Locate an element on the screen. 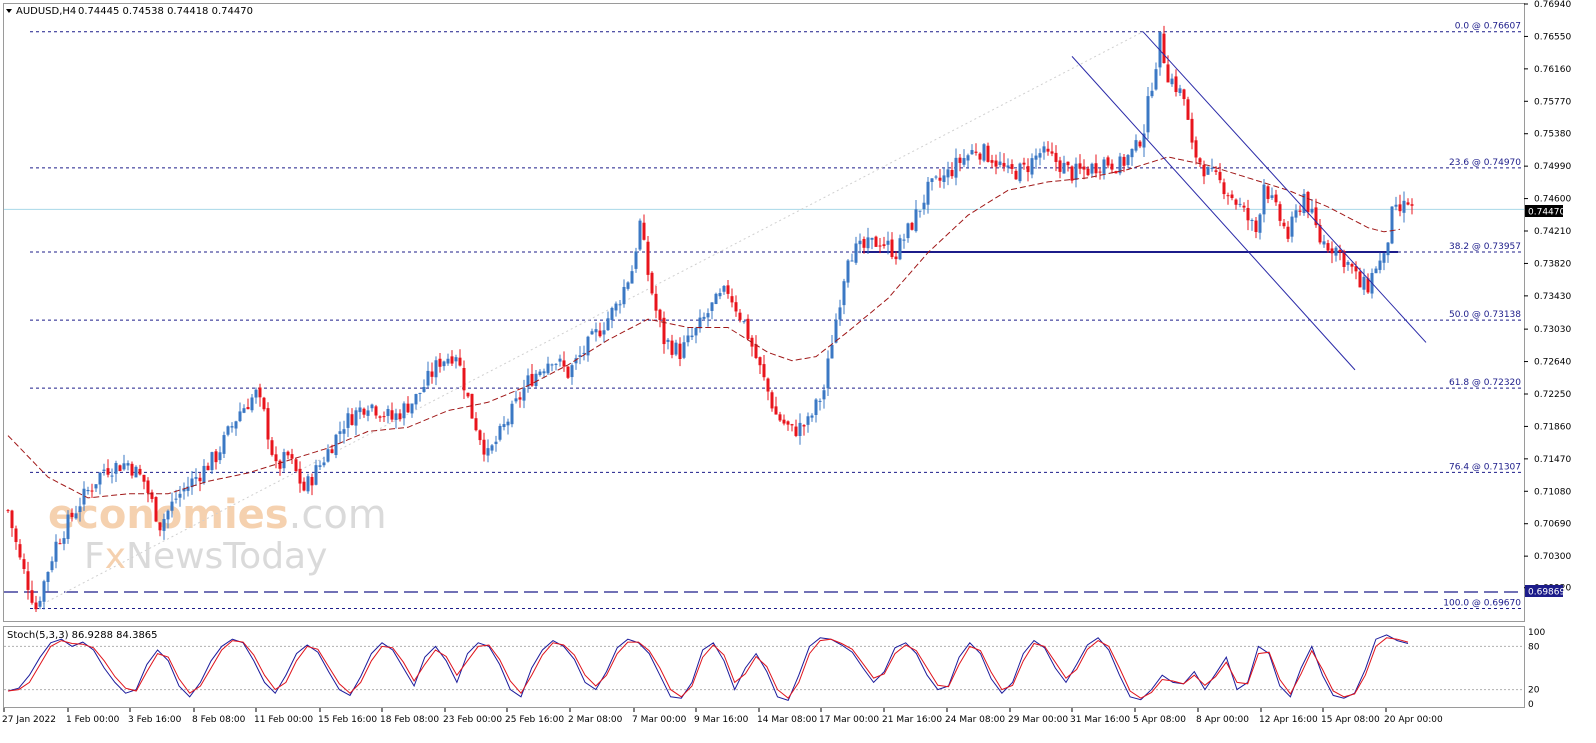  price-tick-label: 0.71470 is located at coordinates (1552, 460).